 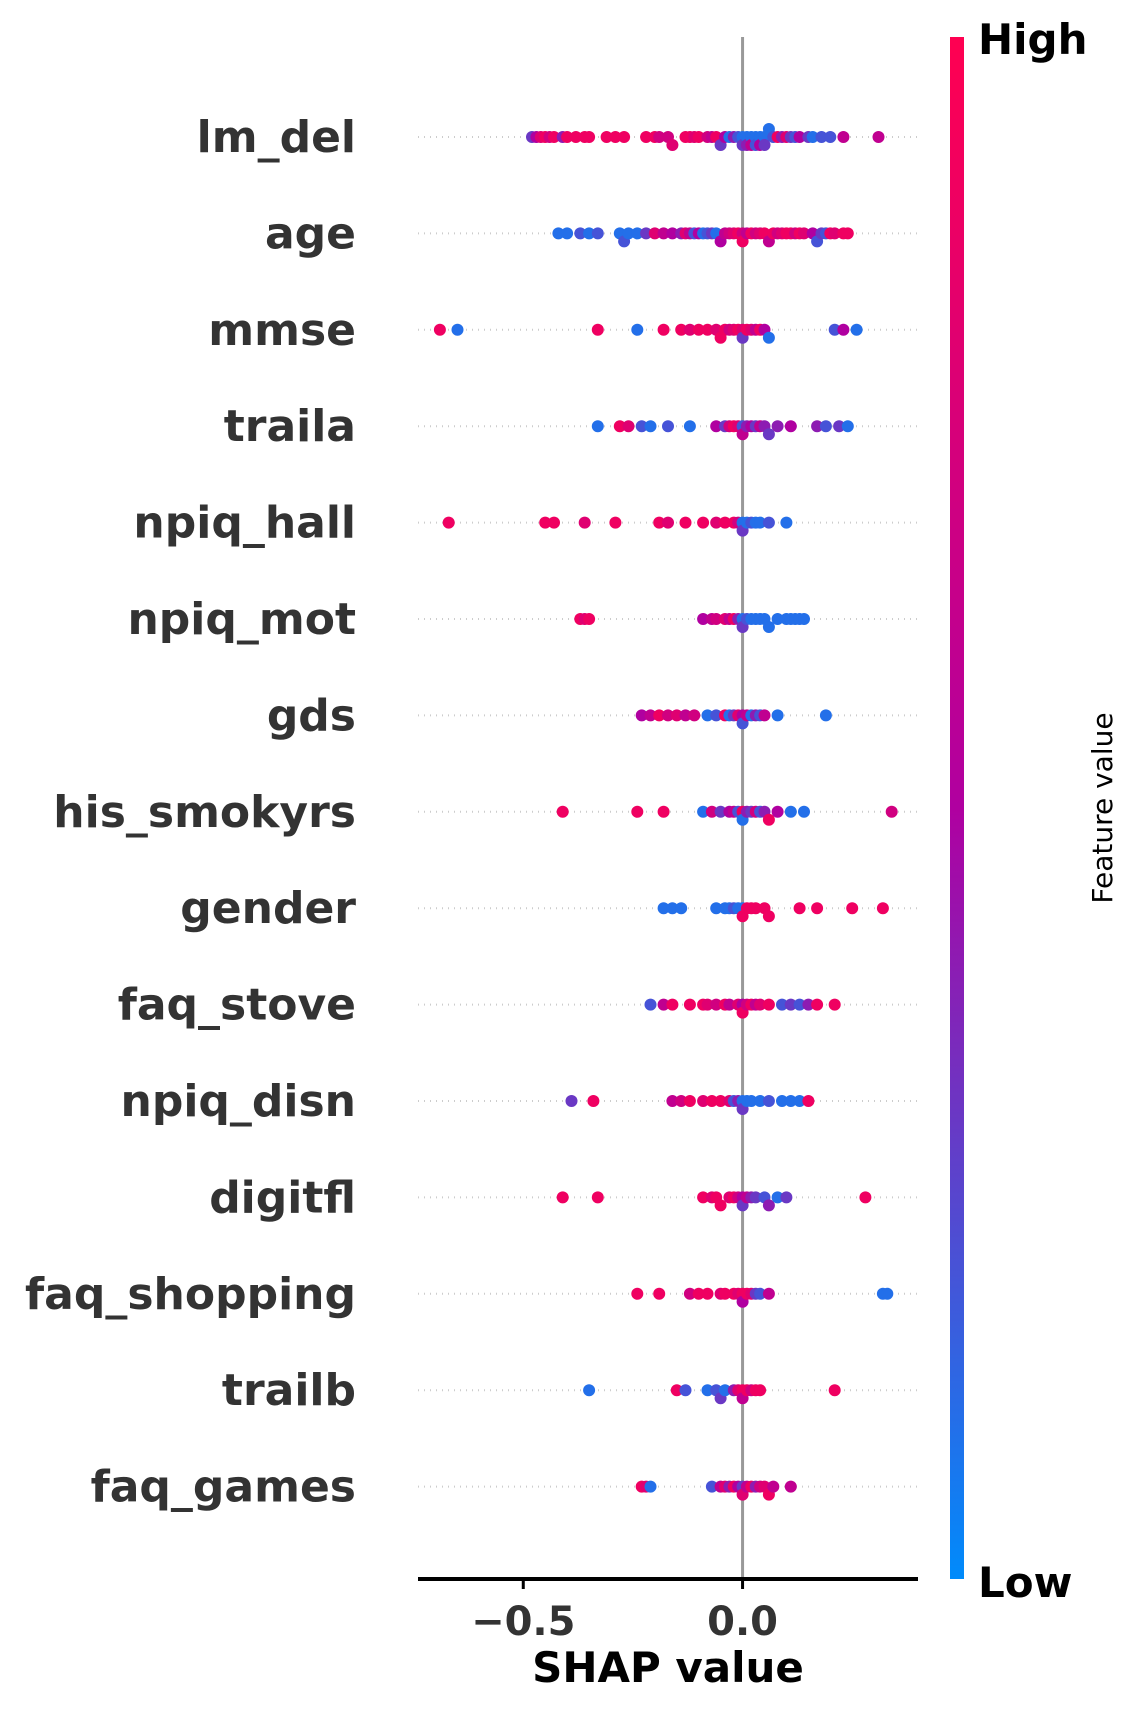 I want to click on feature-label: his_smokyrs, so click(x=204, y=812).